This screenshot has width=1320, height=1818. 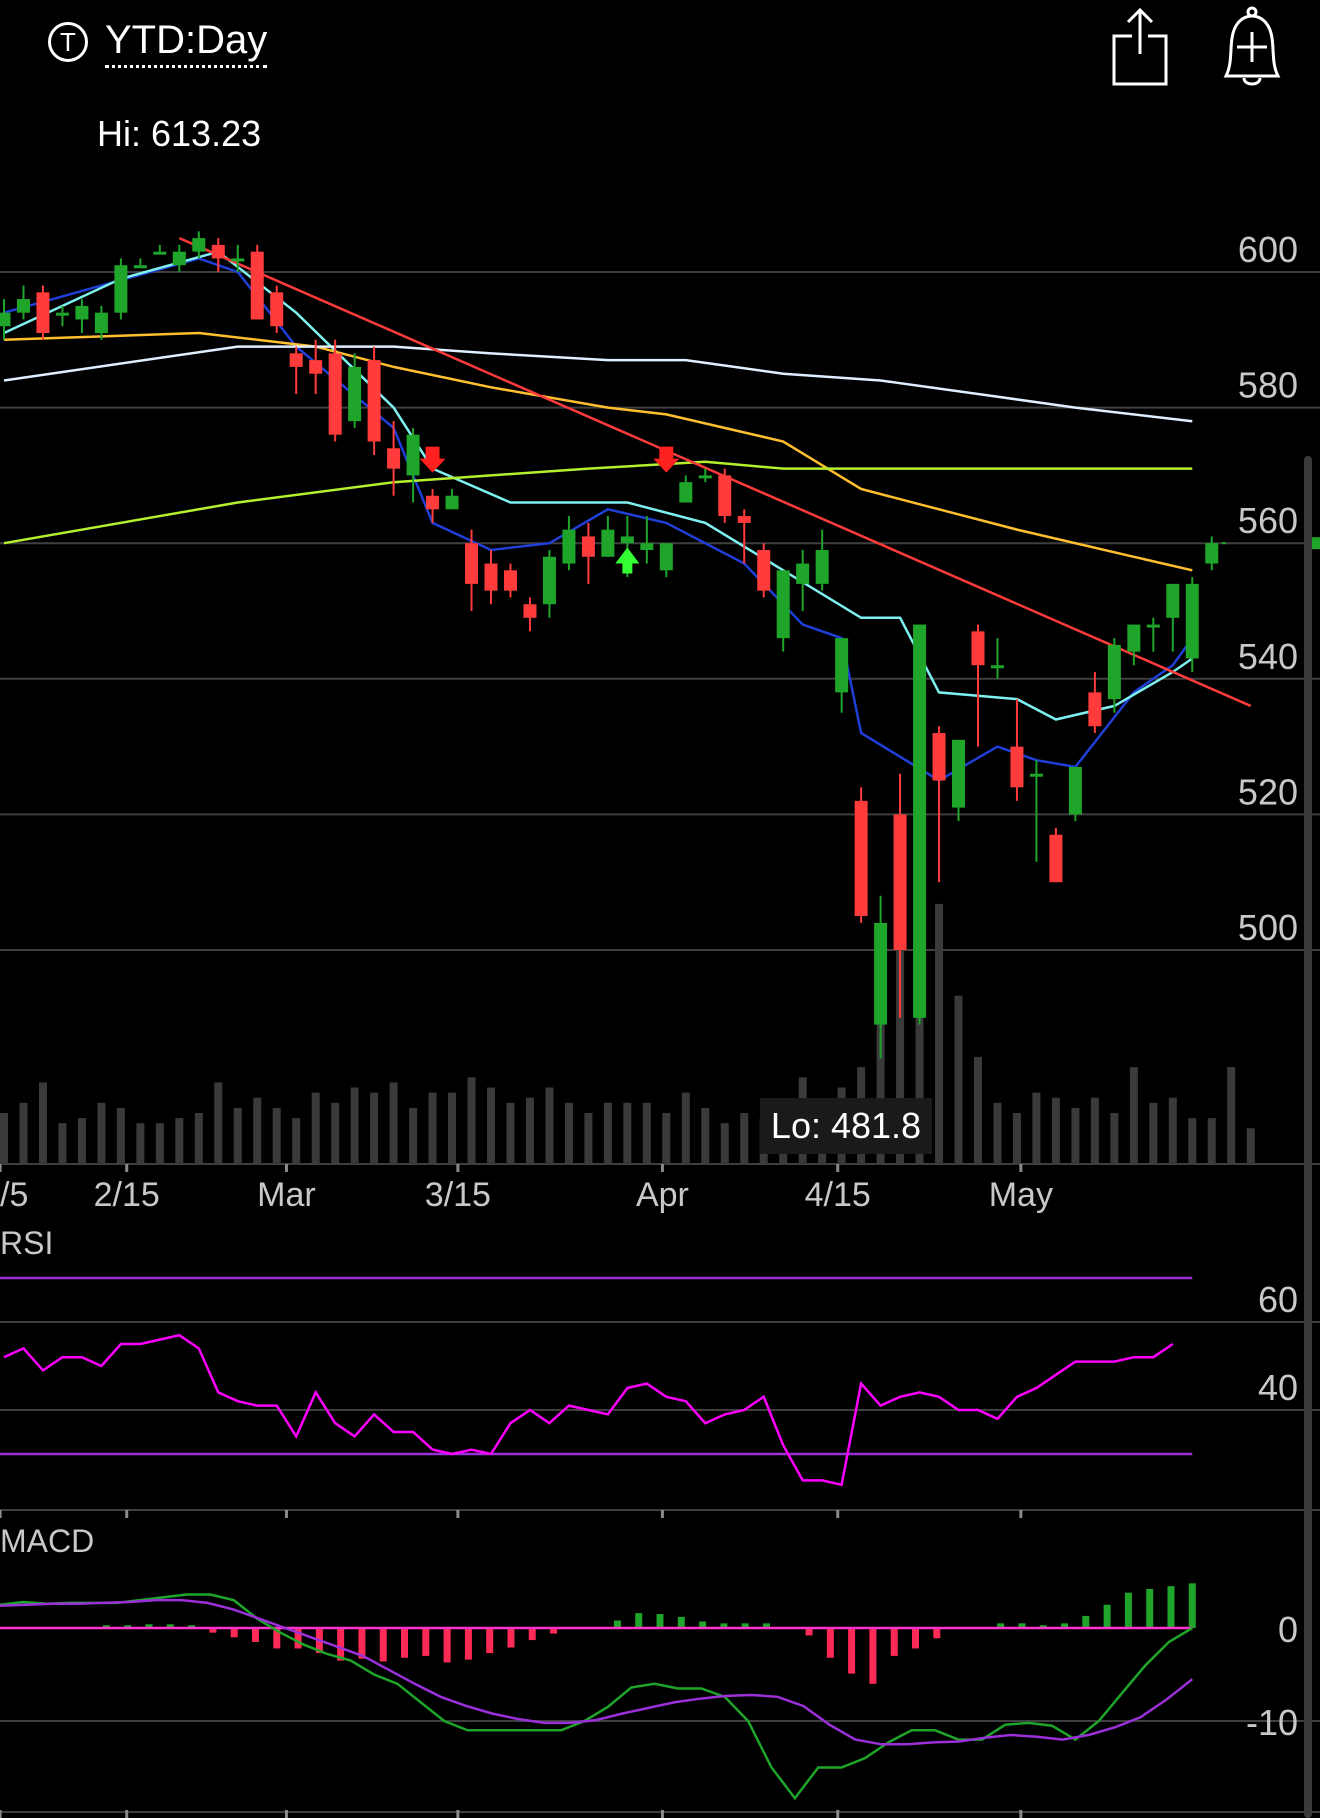 I want to click on macd-series-macd, so click(x=596, y=1697).